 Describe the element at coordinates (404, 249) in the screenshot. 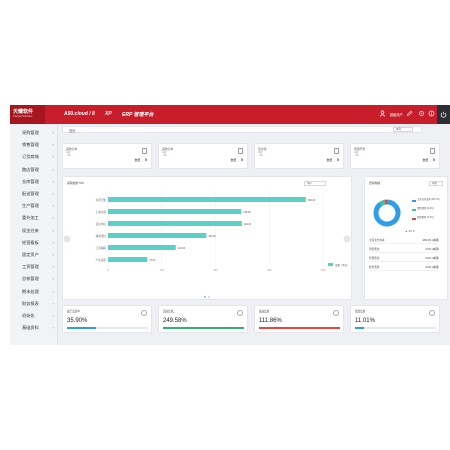

I see `expense-row: 销售费用 0.0% (本期)` at that location.